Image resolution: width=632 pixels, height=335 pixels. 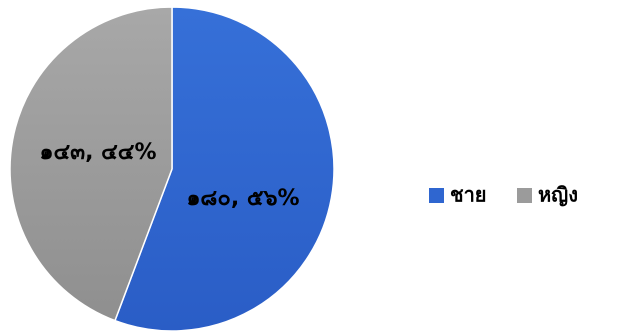 What do you see at coordinates (169, 175) in the screenshot?
I see `data-labels: ๑๘๐, ๕๖% ๑๔๓, ๔๔%` at bounding box center [169, 175].